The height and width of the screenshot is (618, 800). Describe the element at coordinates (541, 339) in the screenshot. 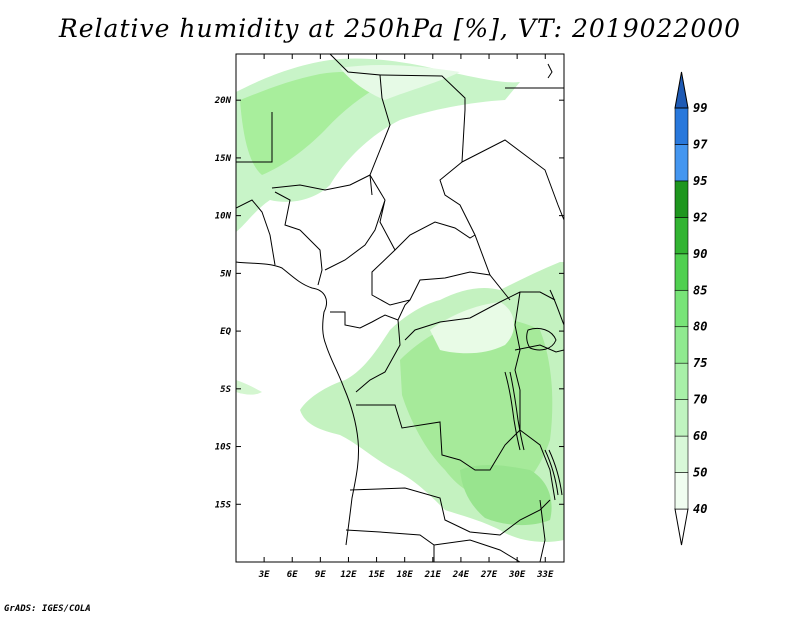

I see `lake-victoria` at that location.